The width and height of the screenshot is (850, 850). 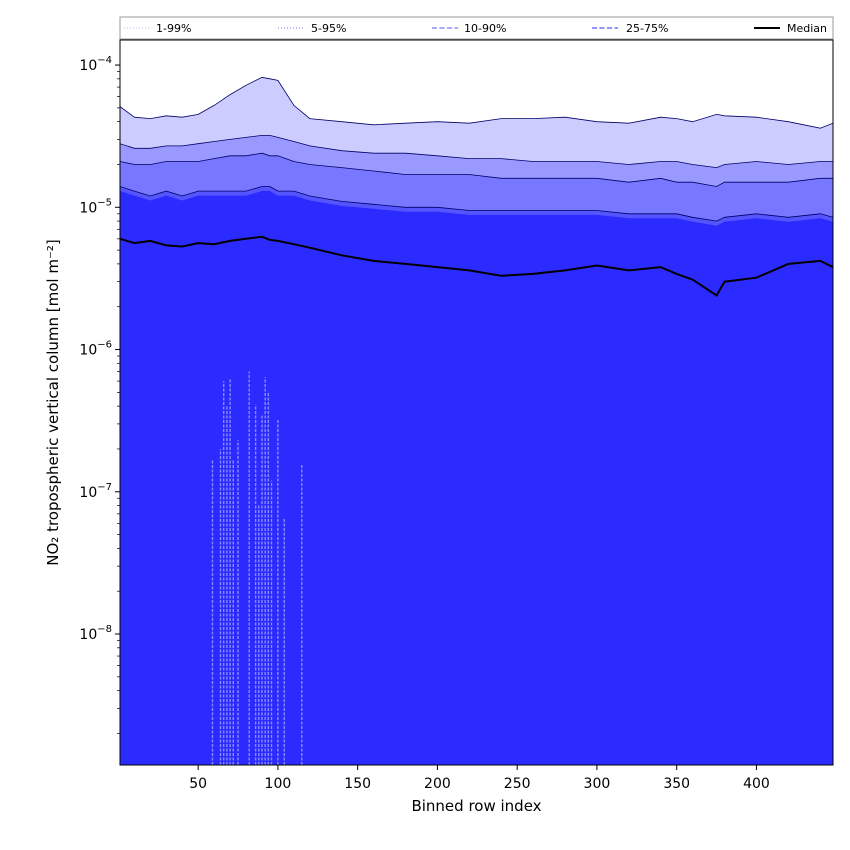 I want to click on legend-label-10-90%: 10-90%, so click(x=485, y=28).